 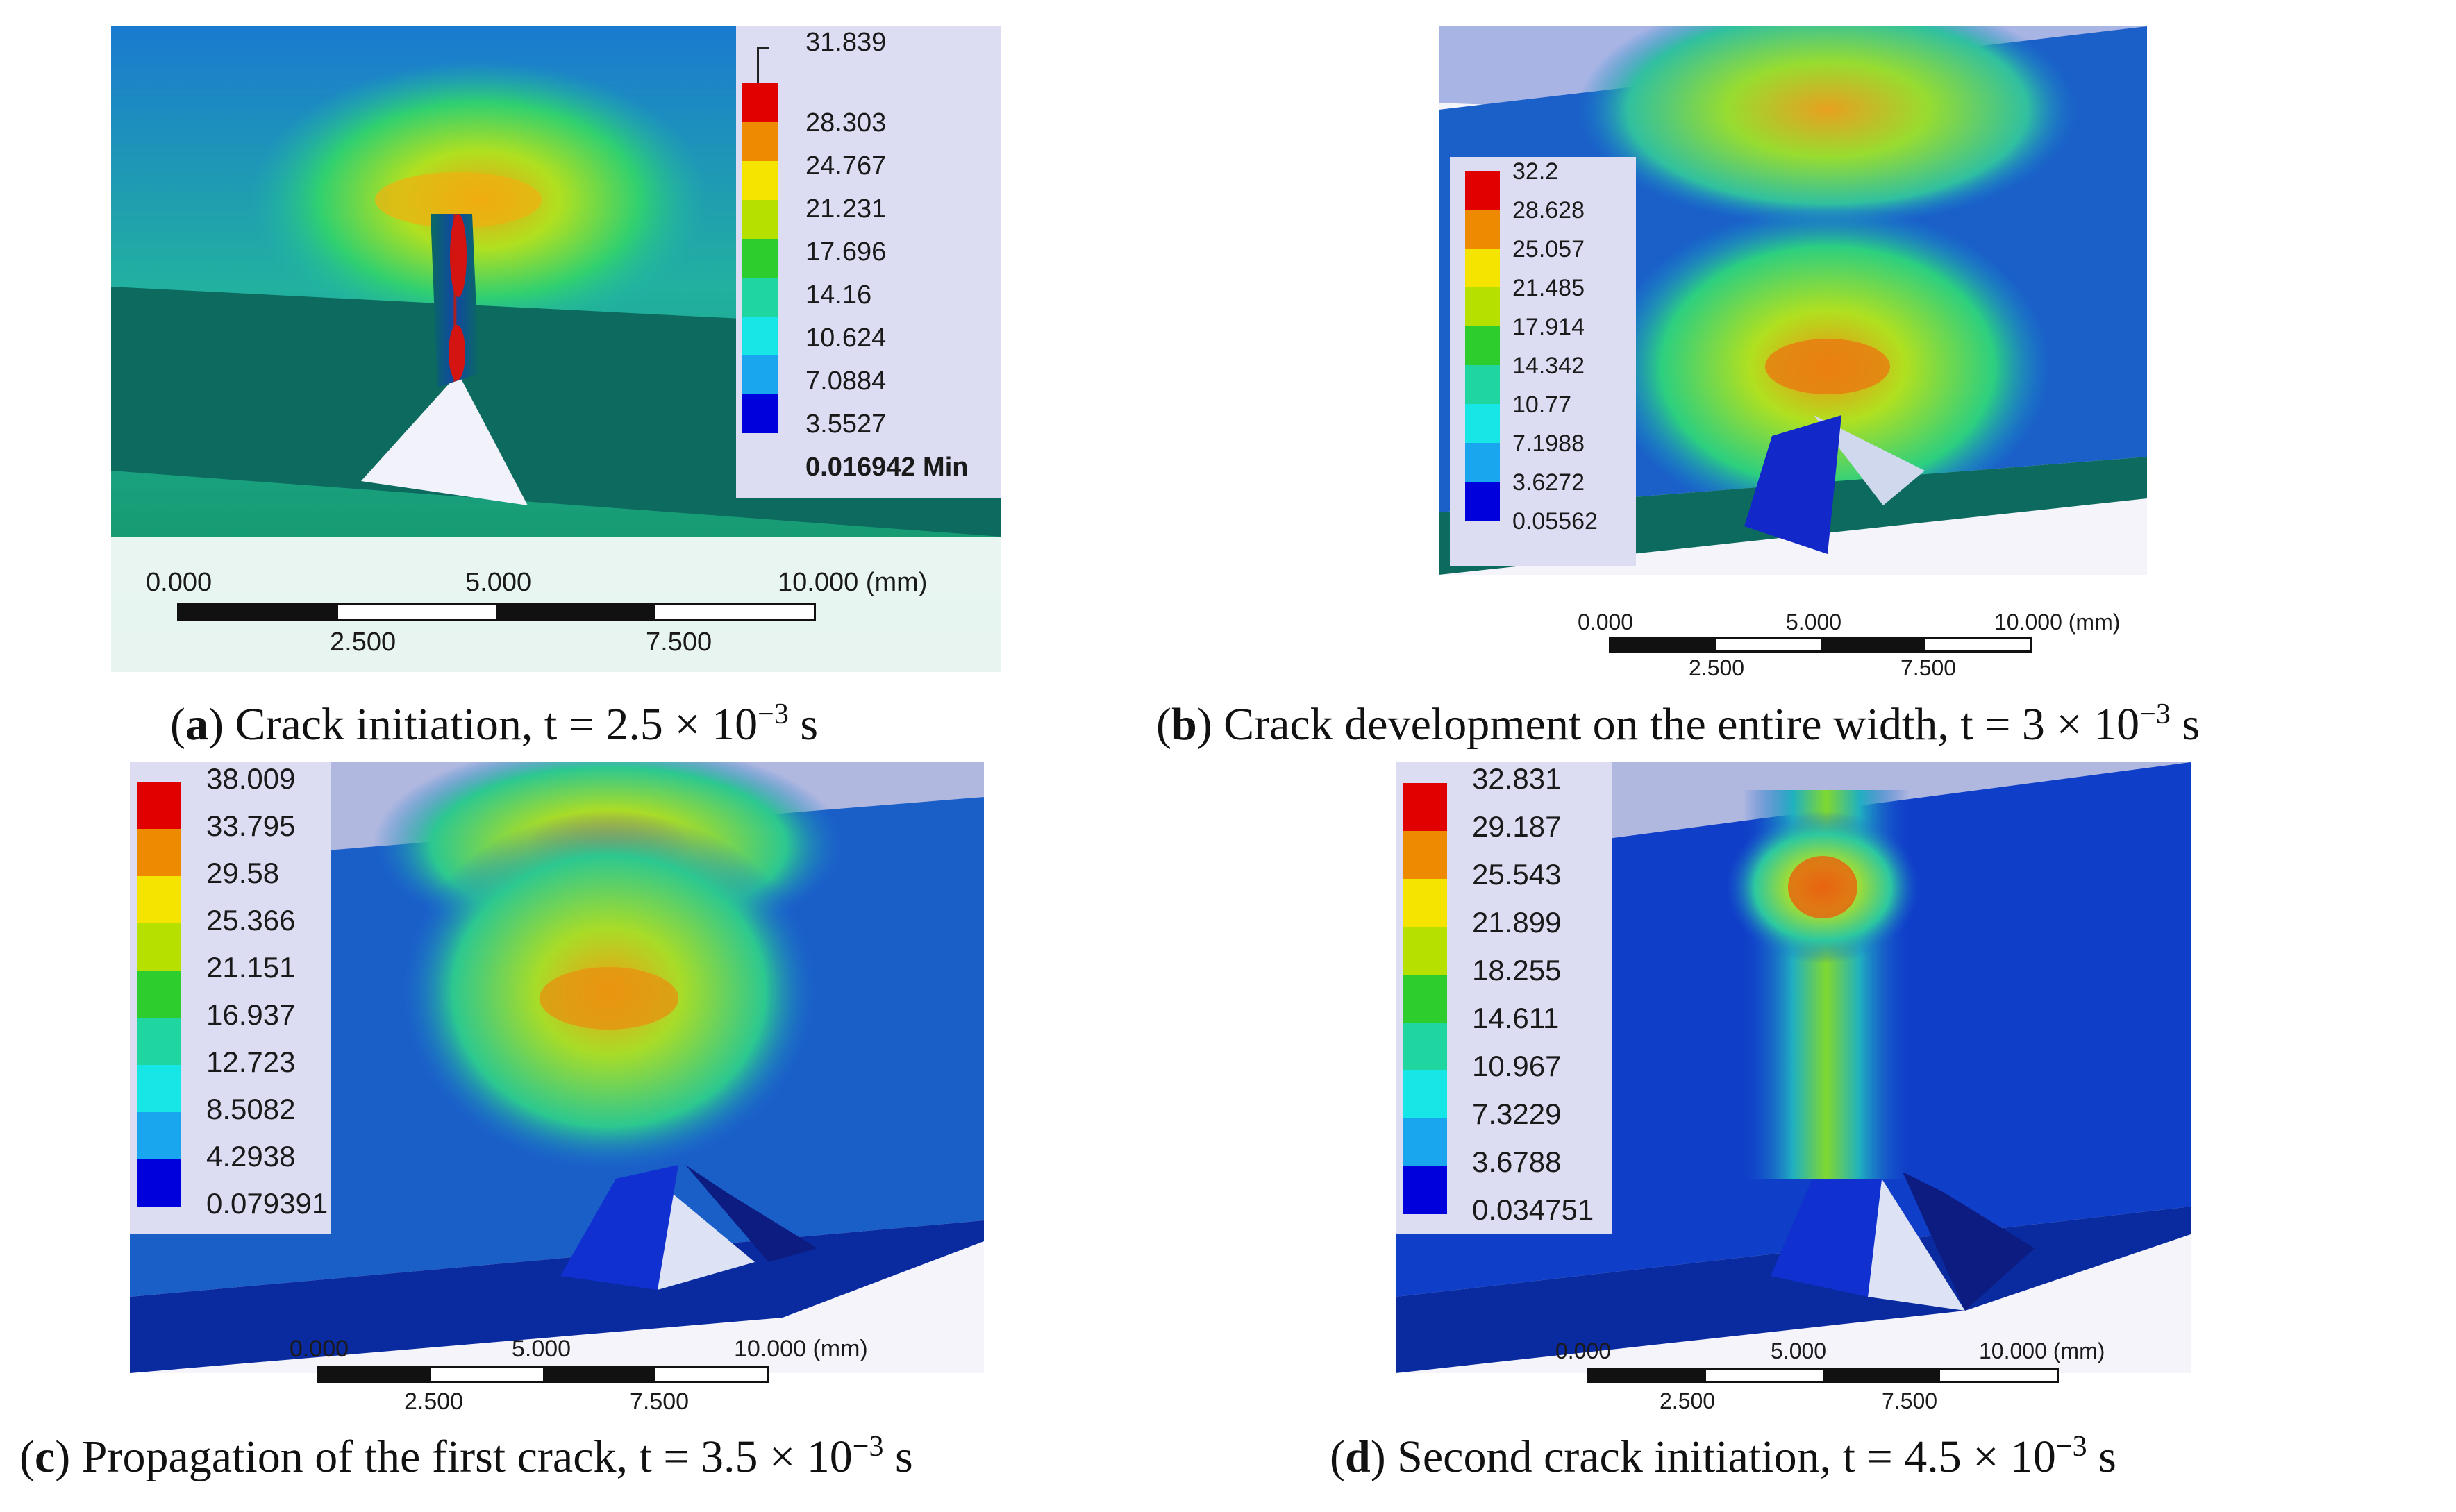 I want to click on legend-value-3: 29.58, so click(x=243, y=873).